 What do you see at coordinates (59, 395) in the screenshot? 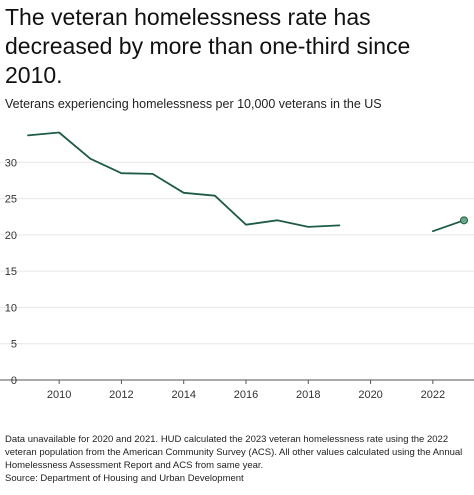
I see `x-tick-label: 2010` at bounding box center [59, 395].